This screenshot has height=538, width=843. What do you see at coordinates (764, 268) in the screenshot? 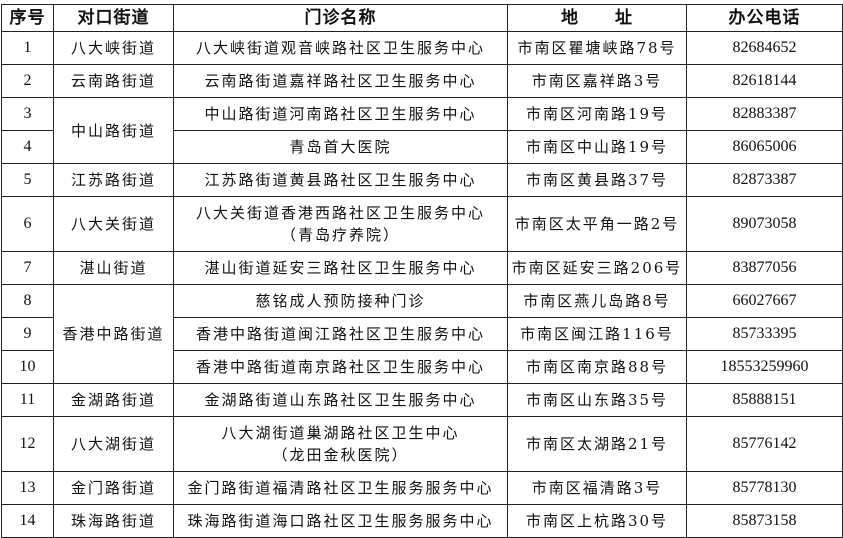
I see `row-phone: 83877056` at bounding box center [764, 268].